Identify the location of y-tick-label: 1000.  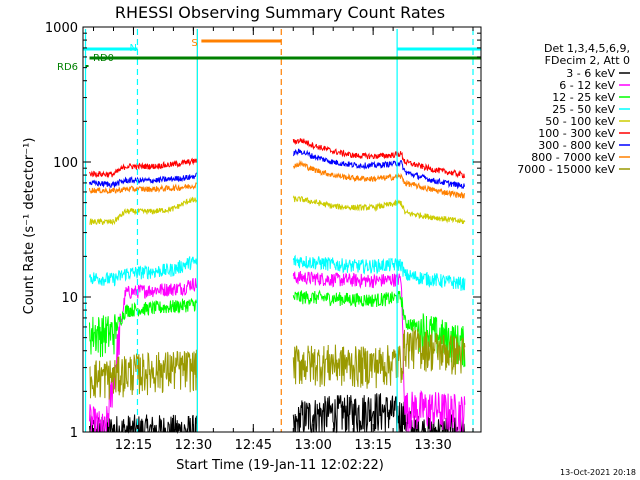
(61, 28).